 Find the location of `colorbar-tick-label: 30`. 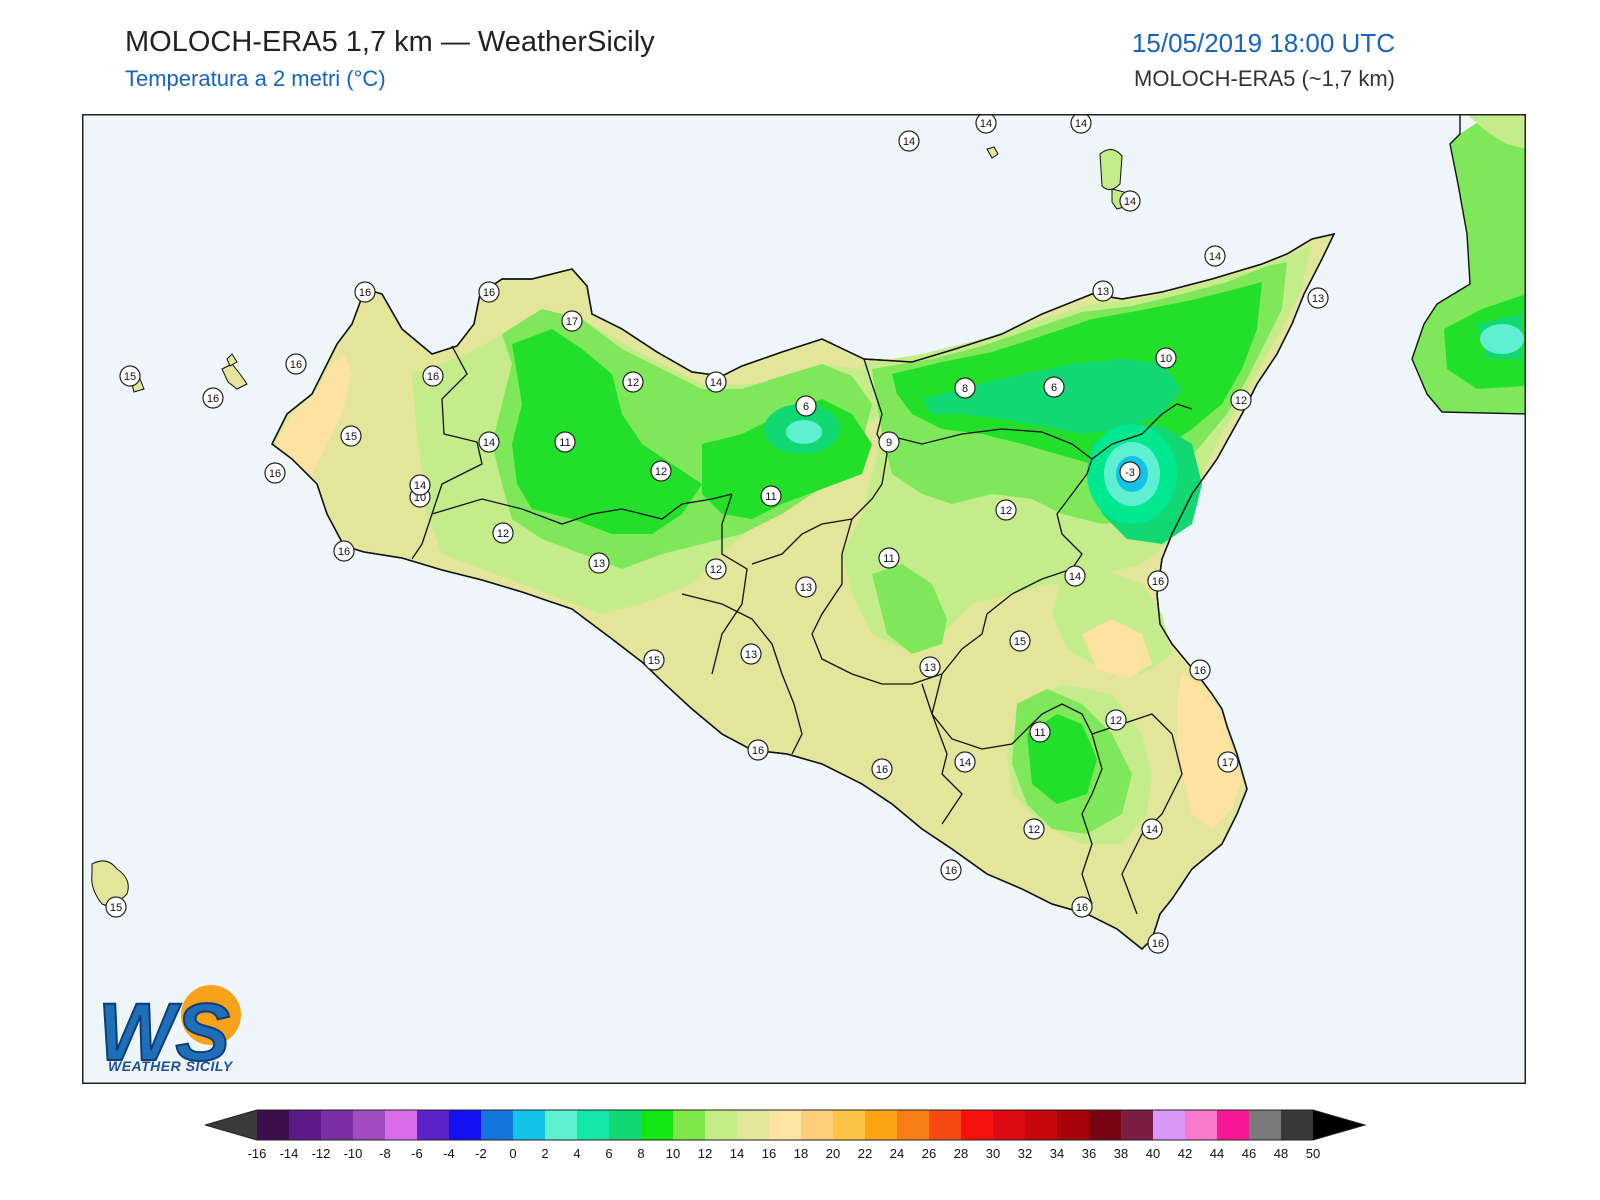

colorbar-tick-label: 30 is located at coordinates (993, 1153).